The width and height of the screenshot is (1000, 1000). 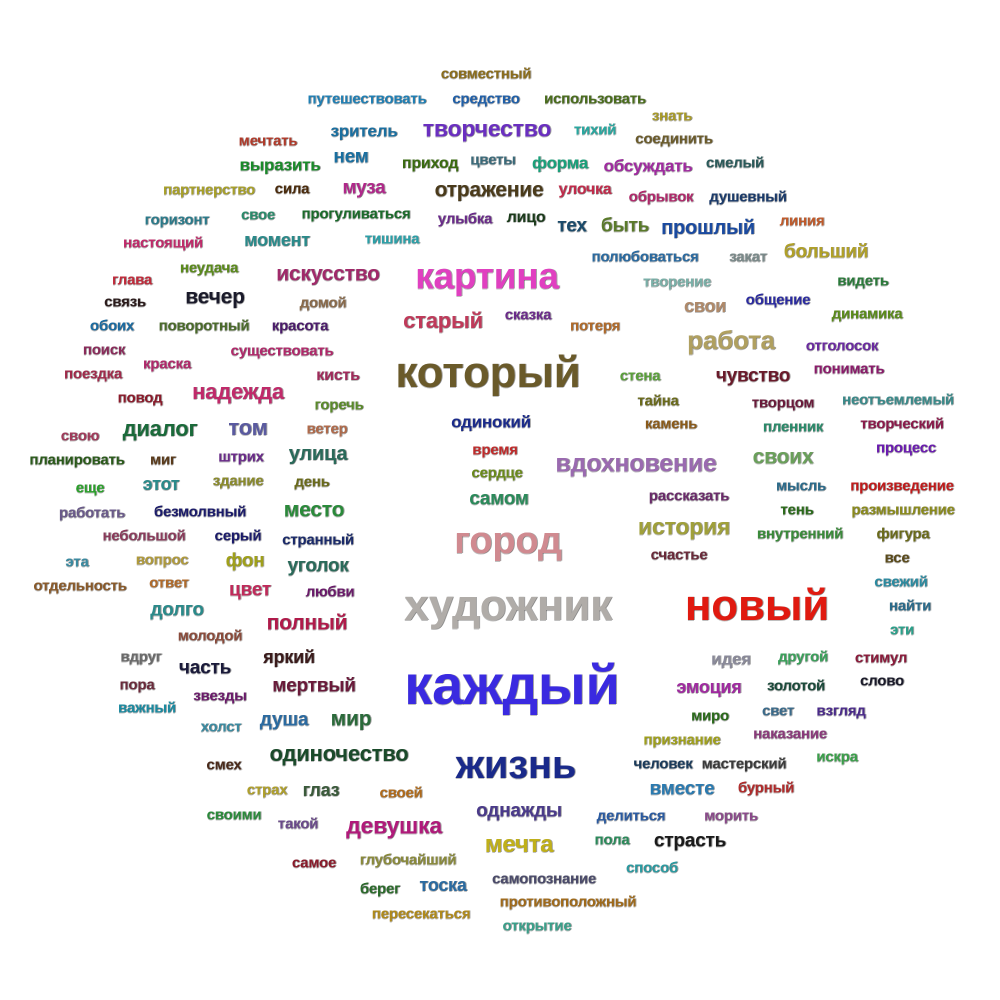 What do you see at coordinates (238, 536) in the screenshot?
I see `word: серый` at bounding box center [238, 536].